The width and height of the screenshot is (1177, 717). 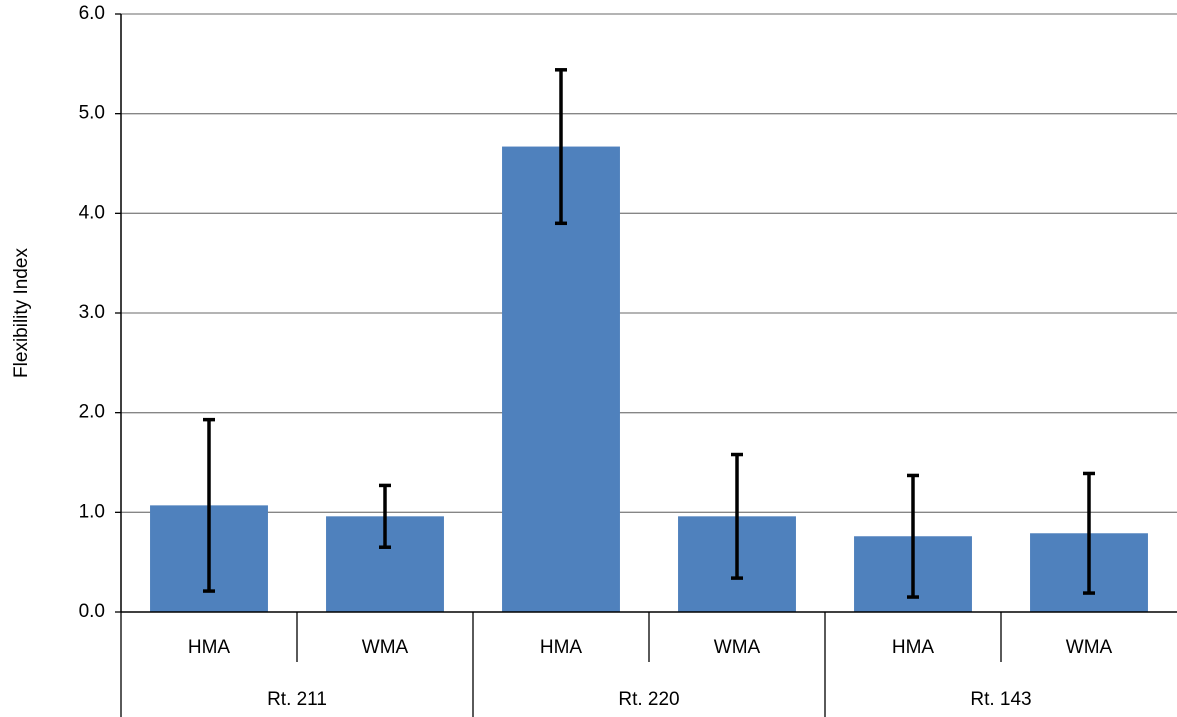 What do you see at coordinates (92, 511) in the screenshot?
I see `y-tick-label: 1.0` at bounding box center [92, 511].